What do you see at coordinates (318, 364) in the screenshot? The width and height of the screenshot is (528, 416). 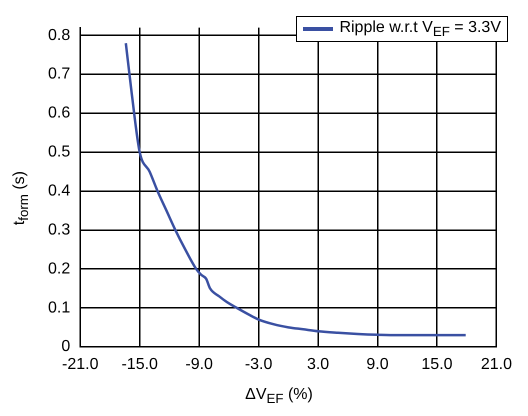 I see `x-tick-label: 3.0` at bounding box center [318, 364].